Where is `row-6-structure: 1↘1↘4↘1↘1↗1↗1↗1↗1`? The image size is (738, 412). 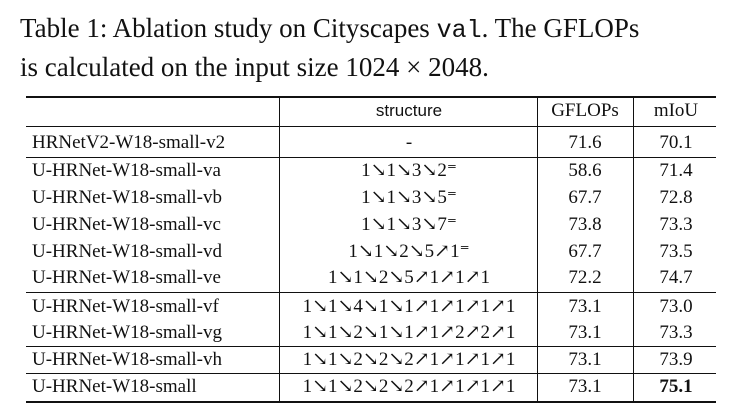 row-6-structure: 1↘1↘4↘1↘1↗1↗1↗1↗1 is located at coordinates (409, 306).